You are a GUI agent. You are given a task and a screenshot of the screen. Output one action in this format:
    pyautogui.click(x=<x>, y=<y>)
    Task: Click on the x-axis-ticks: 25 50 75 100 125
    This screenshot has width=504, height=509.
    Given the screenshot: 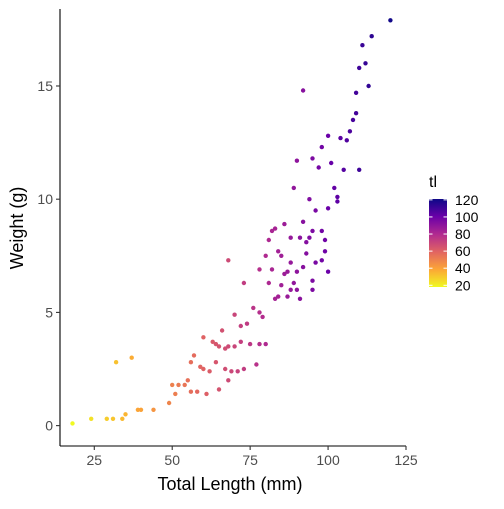 What is the action you would take?
    pyautogui.click(x=252, y=457)
    